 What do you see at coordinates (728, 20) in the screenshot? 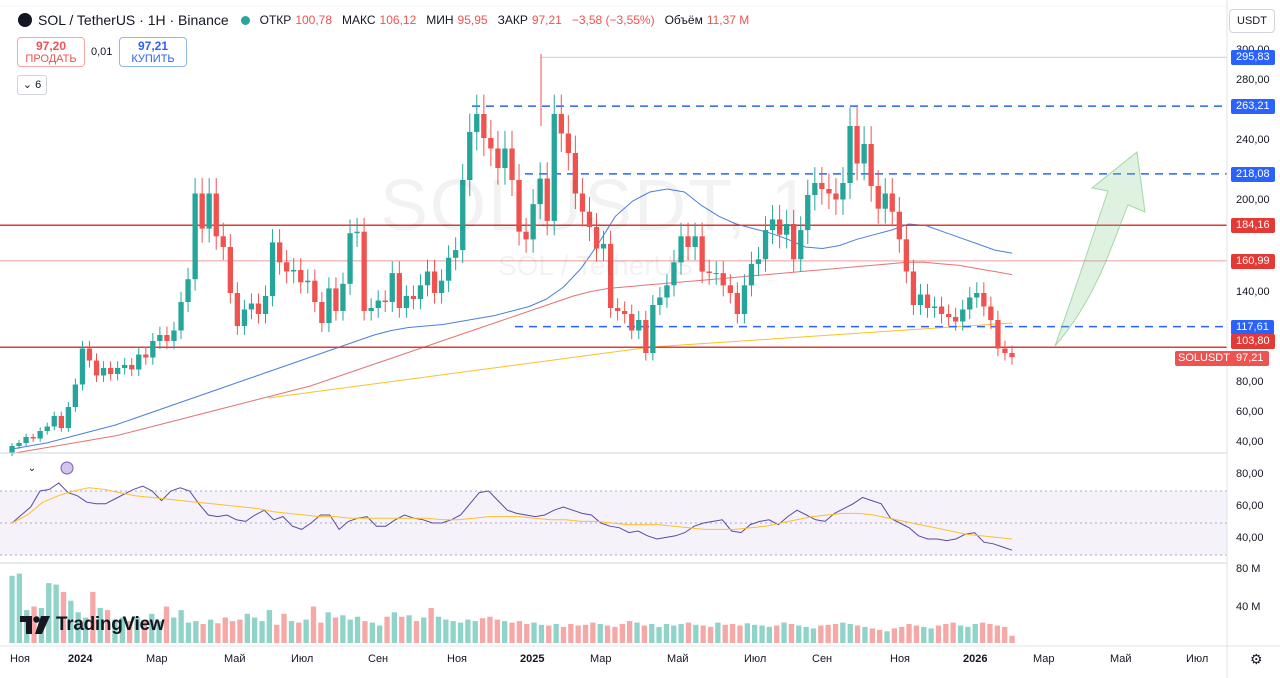
I see `volume-value: 11,37 M` at bounding box center [728, 20].